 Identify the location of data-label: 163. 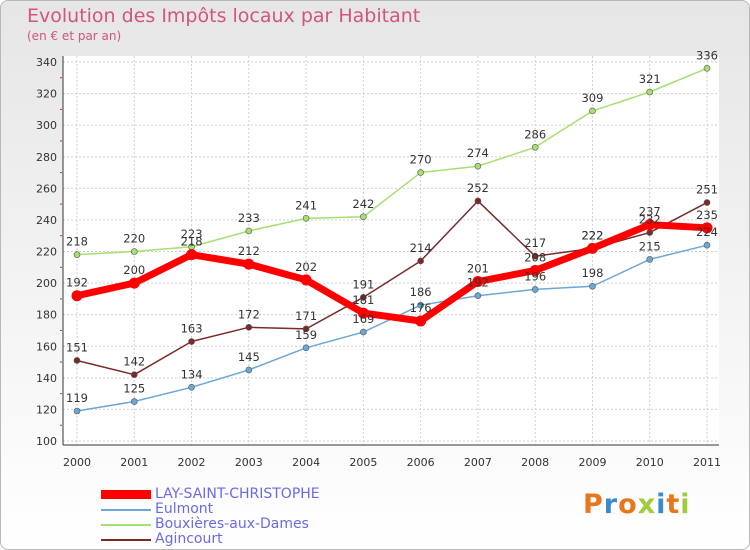
(192, 329).